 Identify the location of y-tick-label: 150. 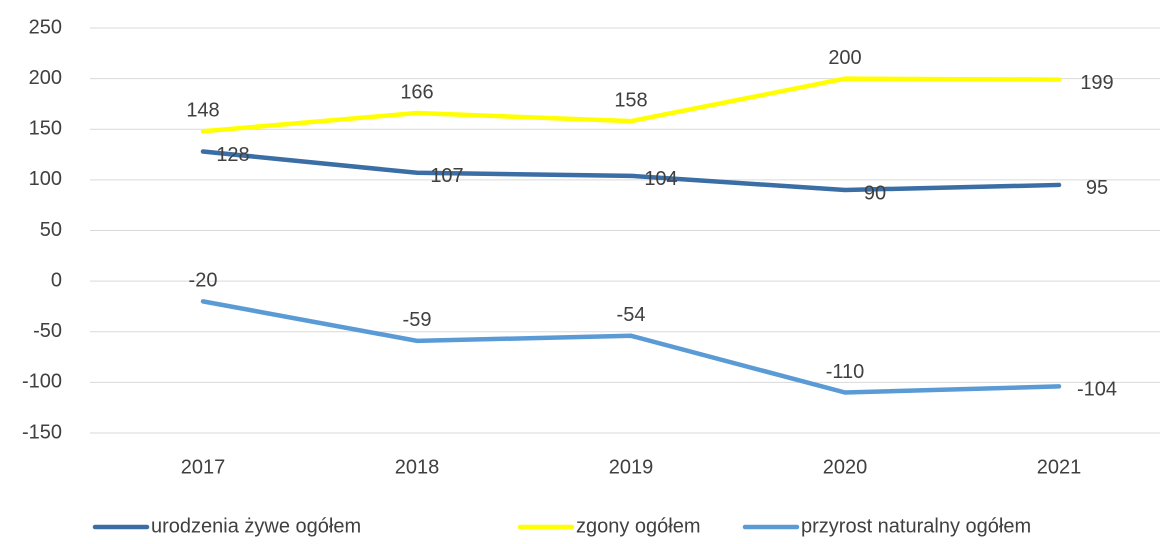
(45, 129).